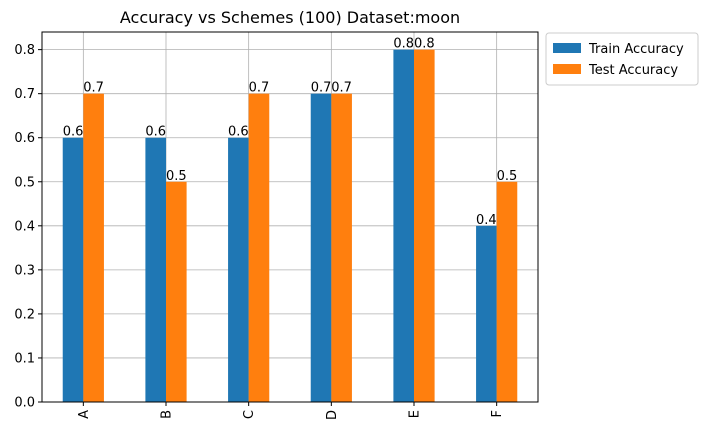 Image resolution: width=706 pixels, height=432 pixels. I want to click on bar-value-label: 0.4, so click(486, 220).